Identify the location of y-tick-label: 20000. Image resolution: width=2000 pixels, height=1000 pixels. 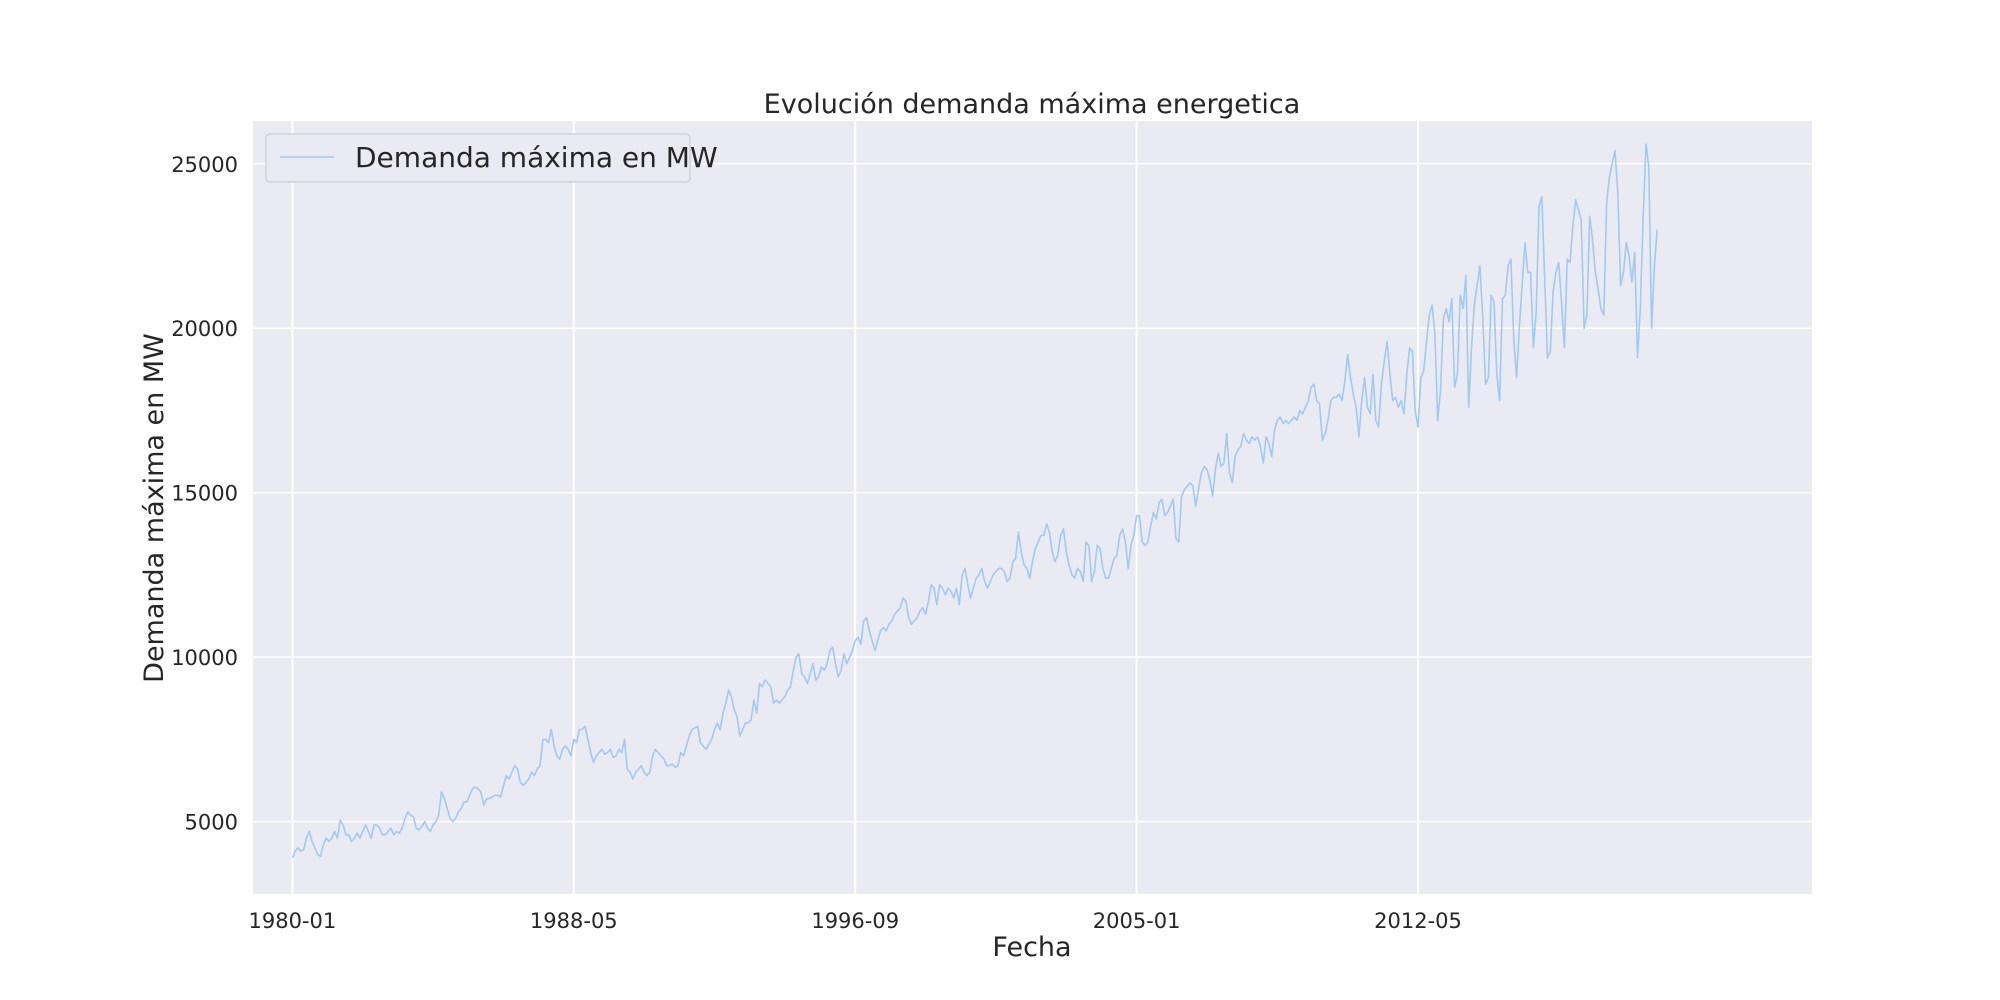
(204, 329).